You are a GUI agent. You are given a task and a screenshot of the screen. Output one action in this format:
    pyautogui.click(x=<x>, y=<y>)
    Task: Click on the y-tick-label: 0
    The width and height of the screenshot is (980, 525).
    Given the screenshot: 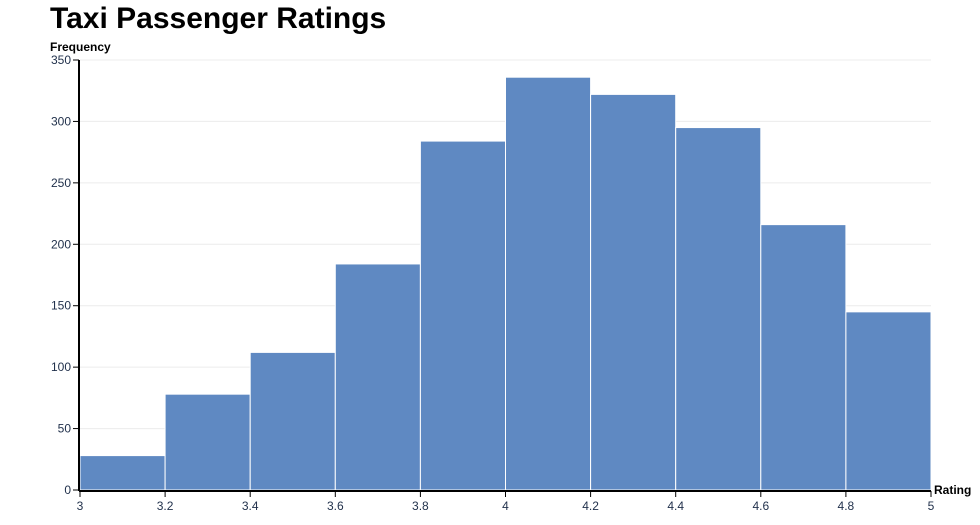 What is the action you would take?
    pyautogui.click(x=67, y=490)
    